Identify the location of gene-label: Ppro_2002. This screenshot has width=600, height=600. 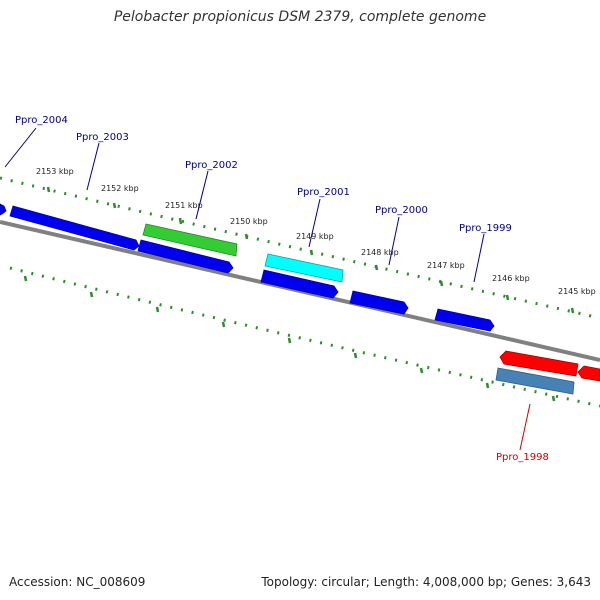
(211, 165).